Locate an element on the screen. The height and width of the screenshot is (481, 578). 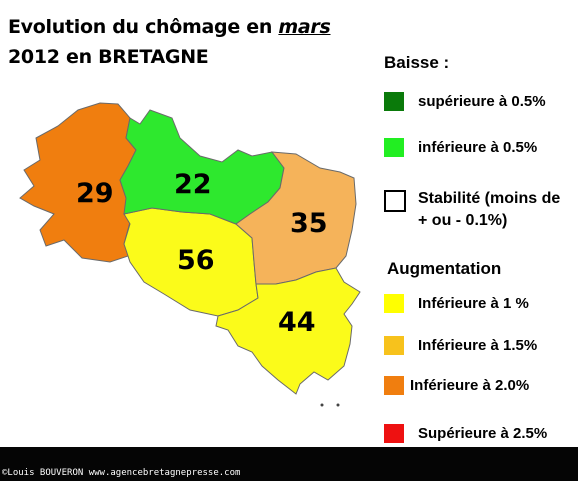
legend-item-aug-2: Inférieure à 2.0% is located at coordinates (456, 385).